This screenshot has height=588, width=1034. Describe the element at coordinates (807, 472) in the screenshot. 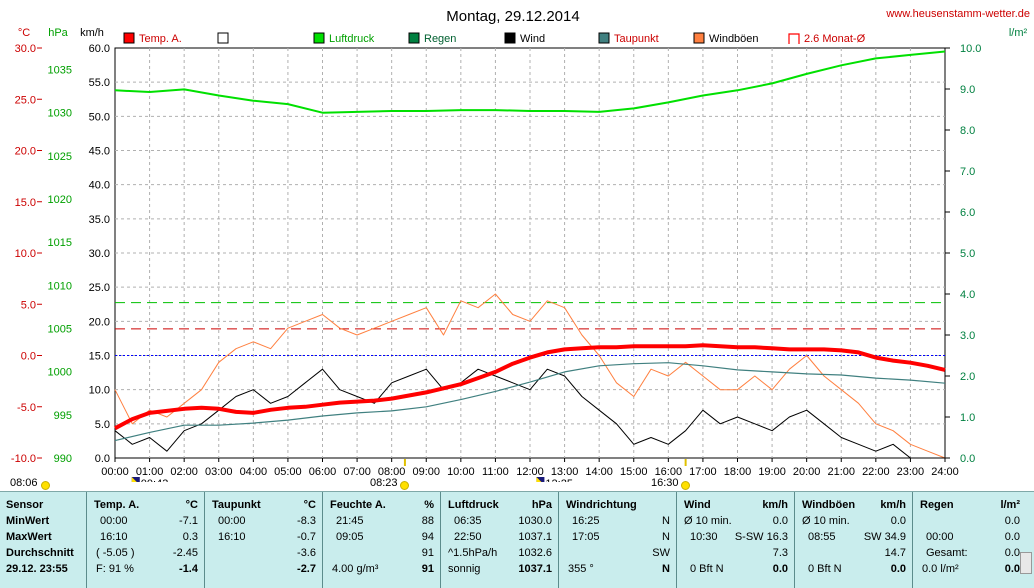

I see `x-tick-label: 20:00` at that location.